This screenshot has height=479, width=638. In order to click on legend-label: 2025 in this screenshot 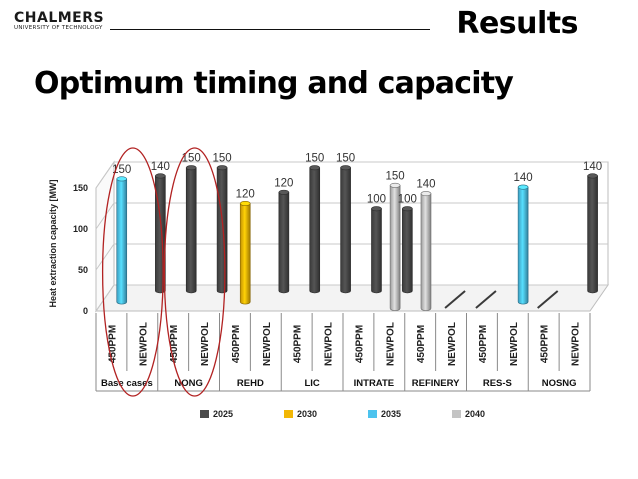, I will do `click(223, 414)`.